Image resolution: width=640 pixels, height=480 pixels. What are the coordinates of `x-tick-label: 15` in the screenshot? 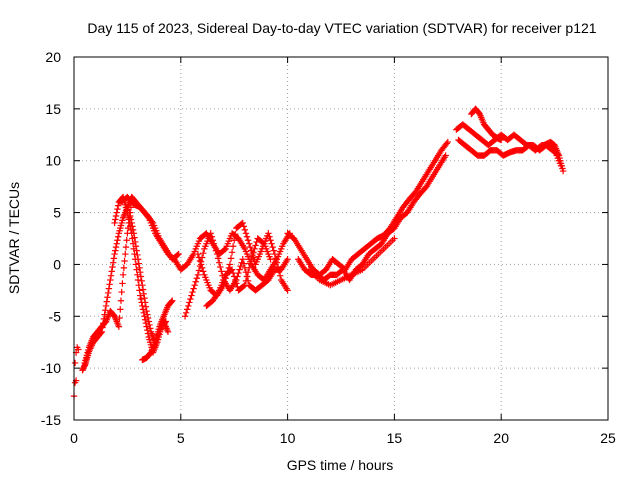 It's located at (395, 438).